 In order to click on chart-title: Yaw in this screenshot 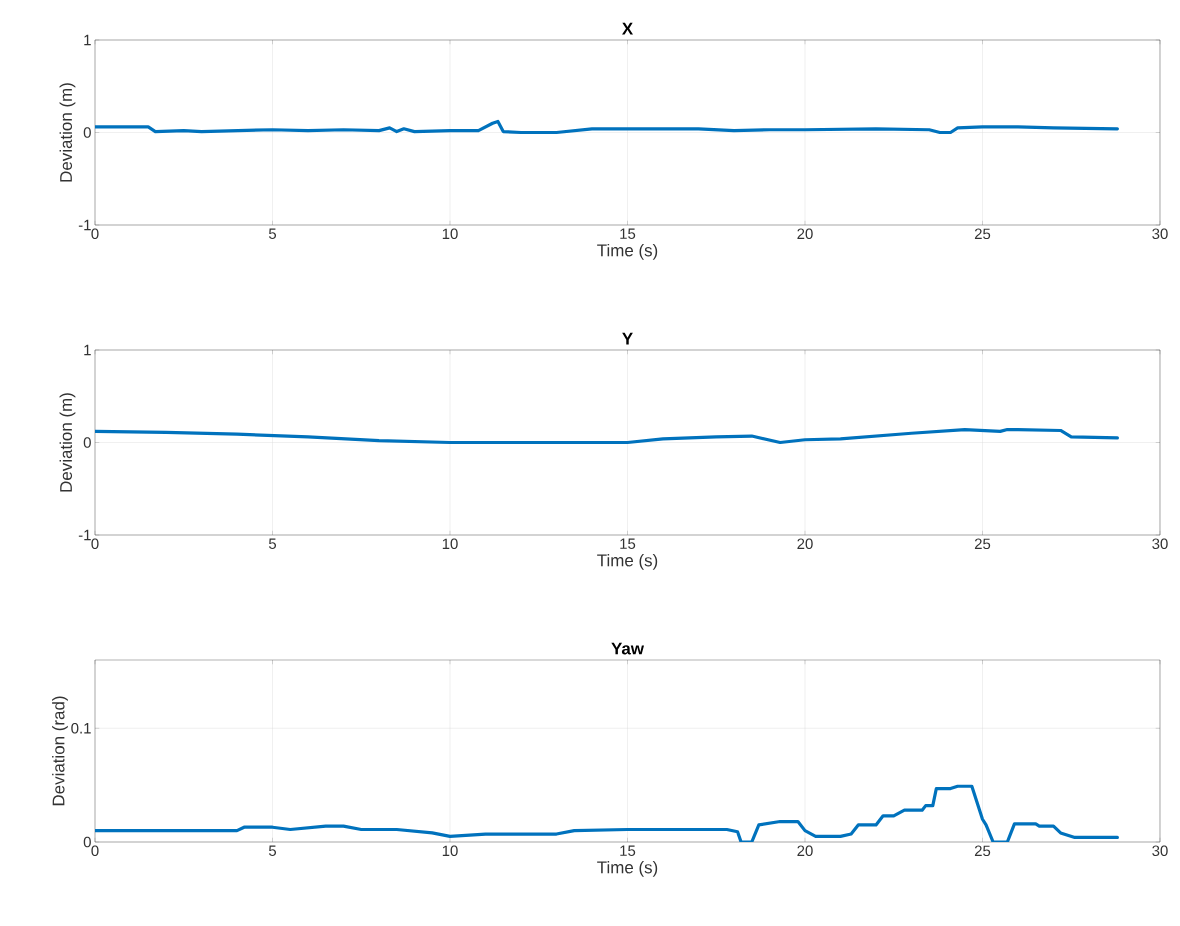, I will do `click(627, 648)`.